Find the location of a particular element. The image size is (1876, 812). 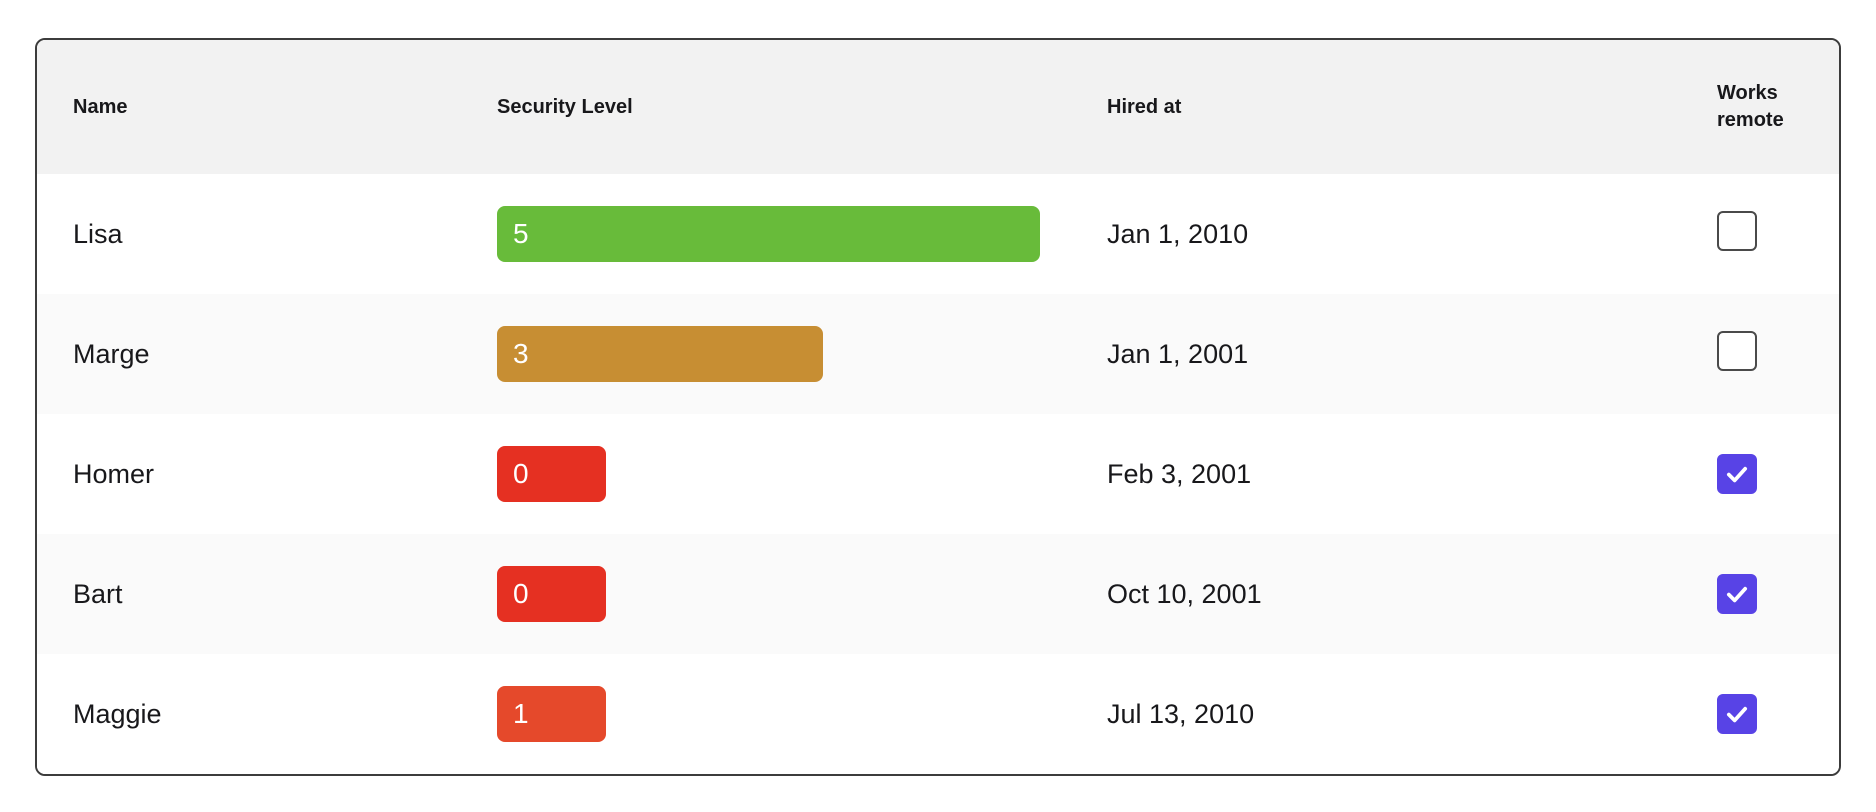

security-level-value: 3 is located at coordinates (521, 353).